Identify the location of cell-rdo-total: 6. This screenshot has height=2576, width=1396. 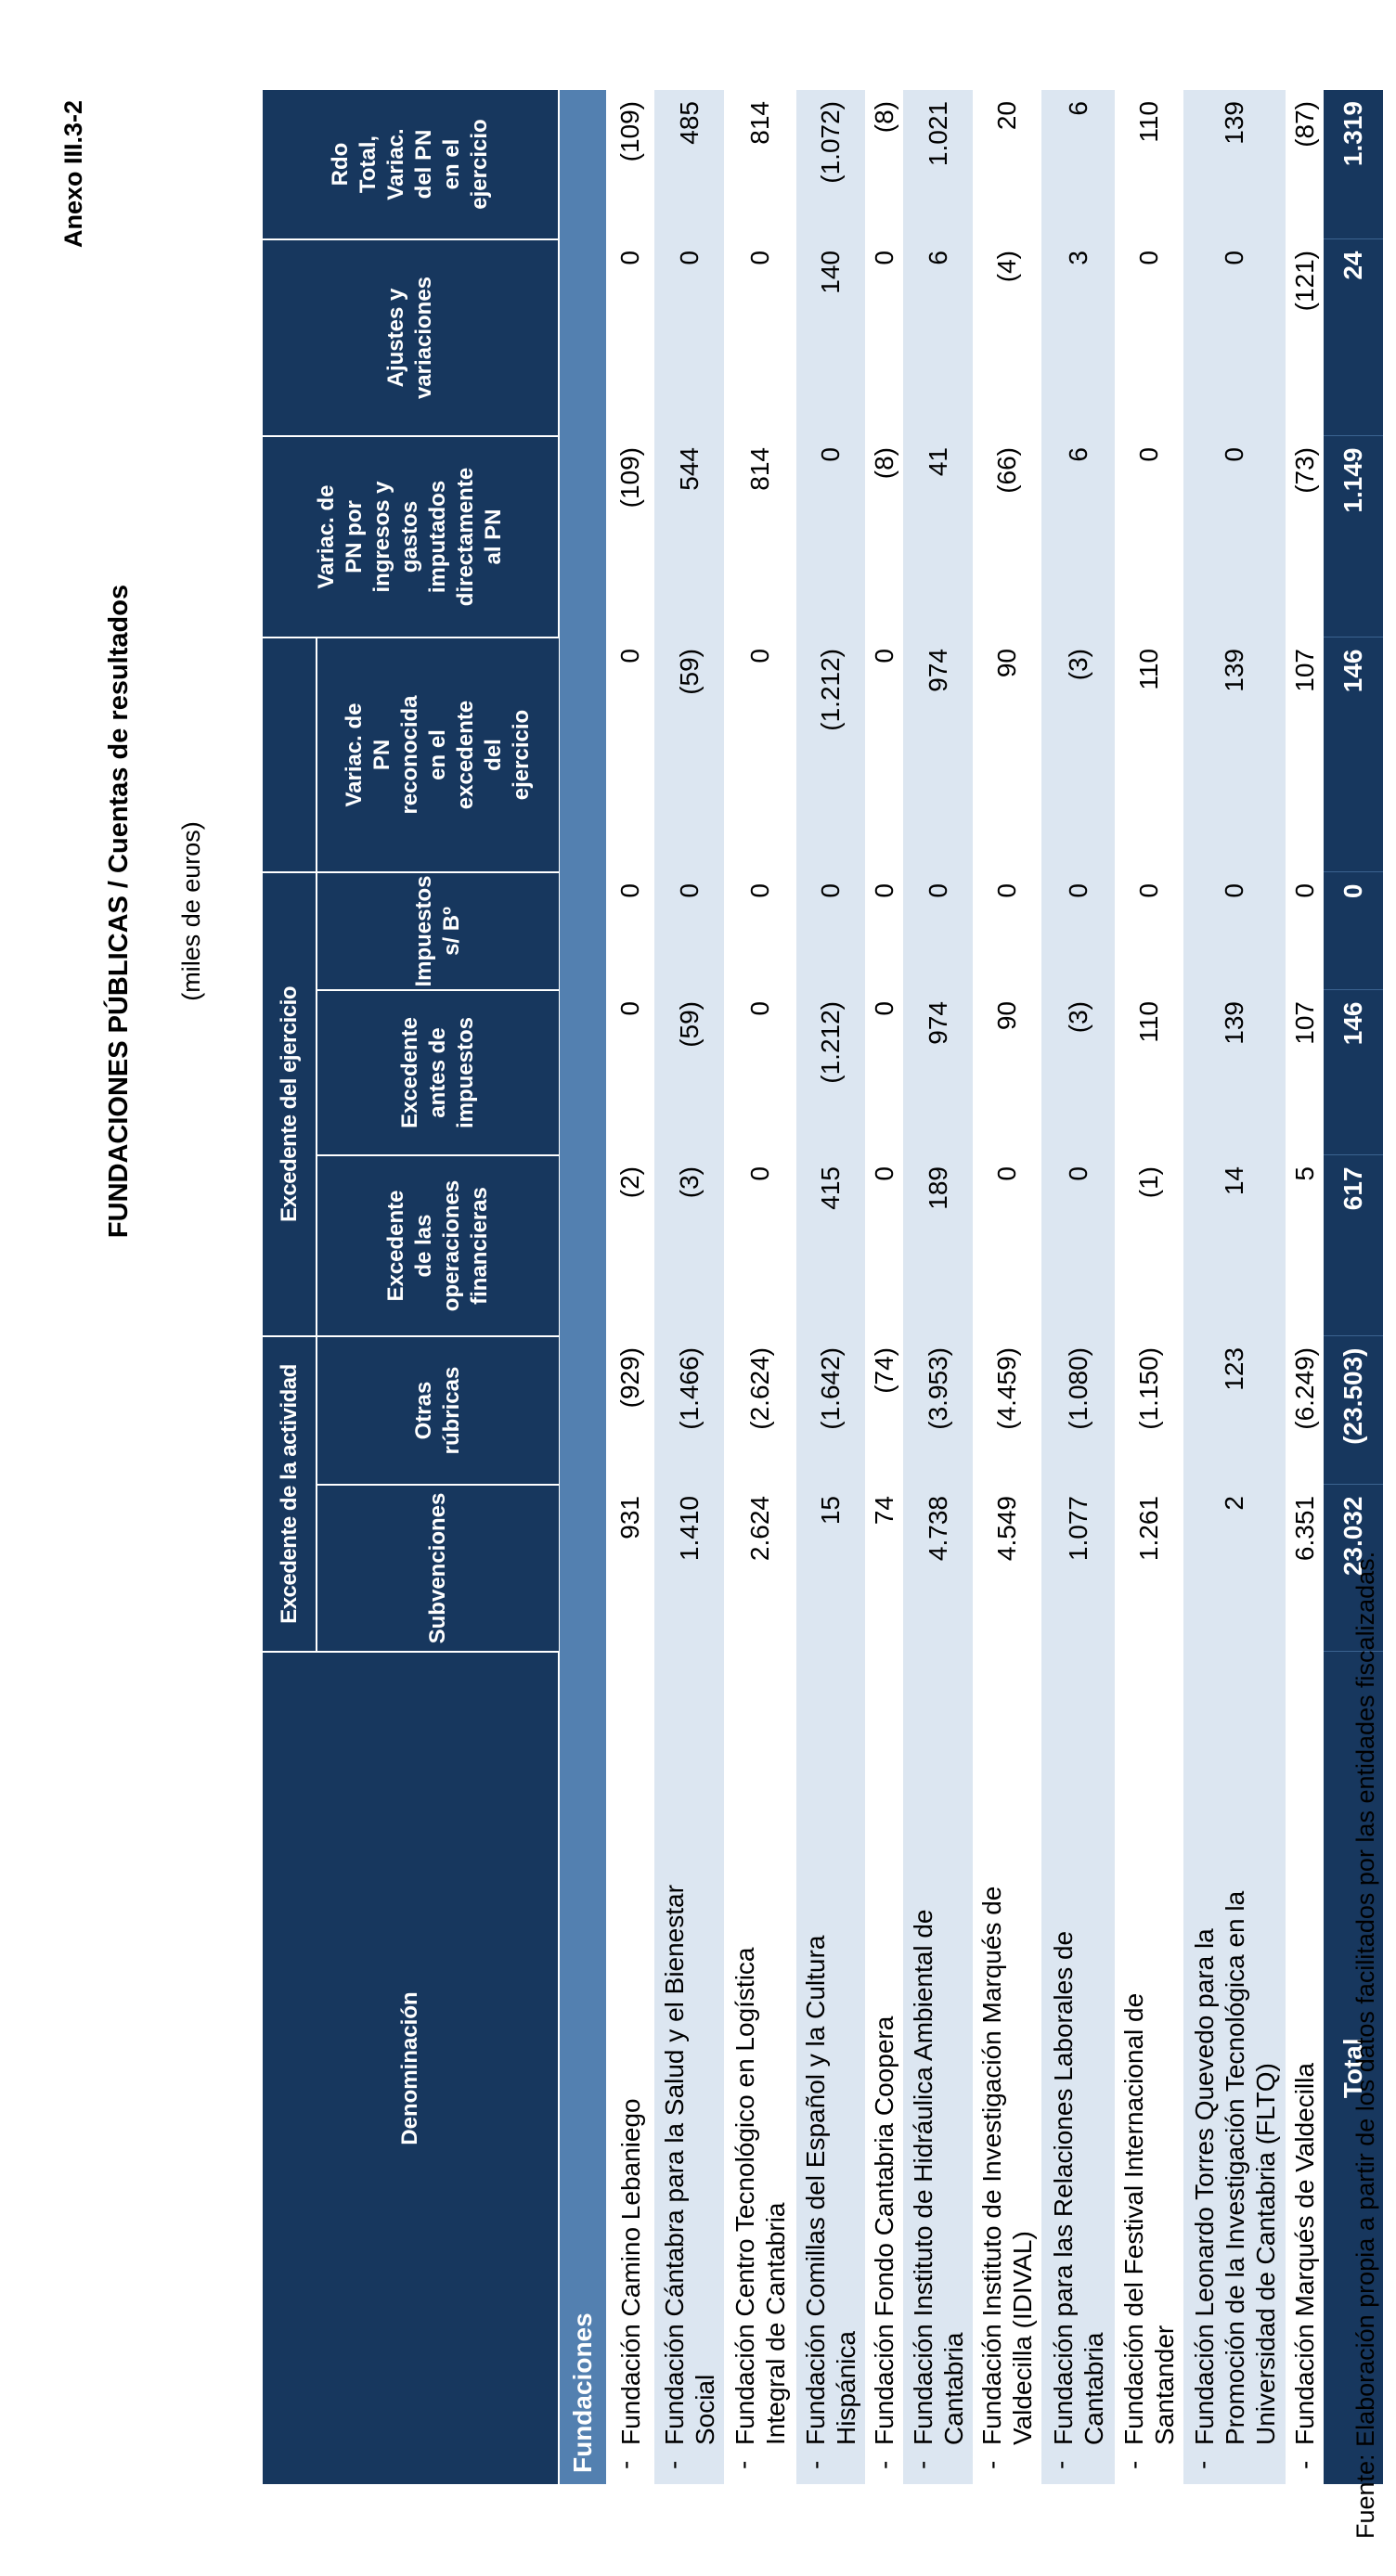
(1078, 165).